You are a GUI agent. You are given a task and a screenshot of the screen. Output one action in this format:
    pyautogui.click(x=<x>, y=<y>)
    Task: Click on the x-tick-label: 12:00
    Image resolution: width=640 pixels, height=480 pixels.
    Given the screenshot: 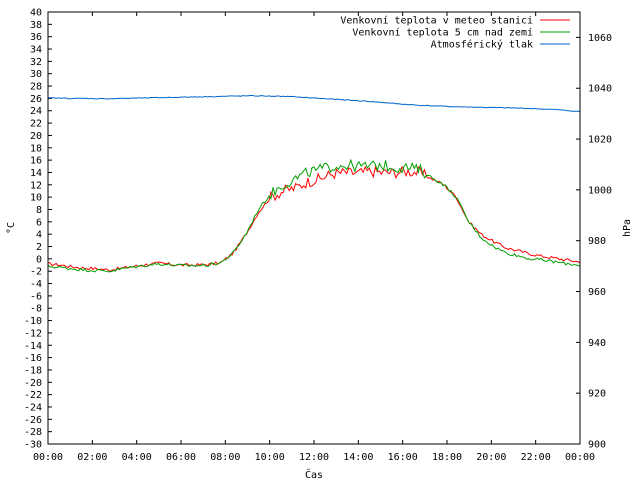 What is the action you would take?
    pyautogui.click(x=314, y=457)
    